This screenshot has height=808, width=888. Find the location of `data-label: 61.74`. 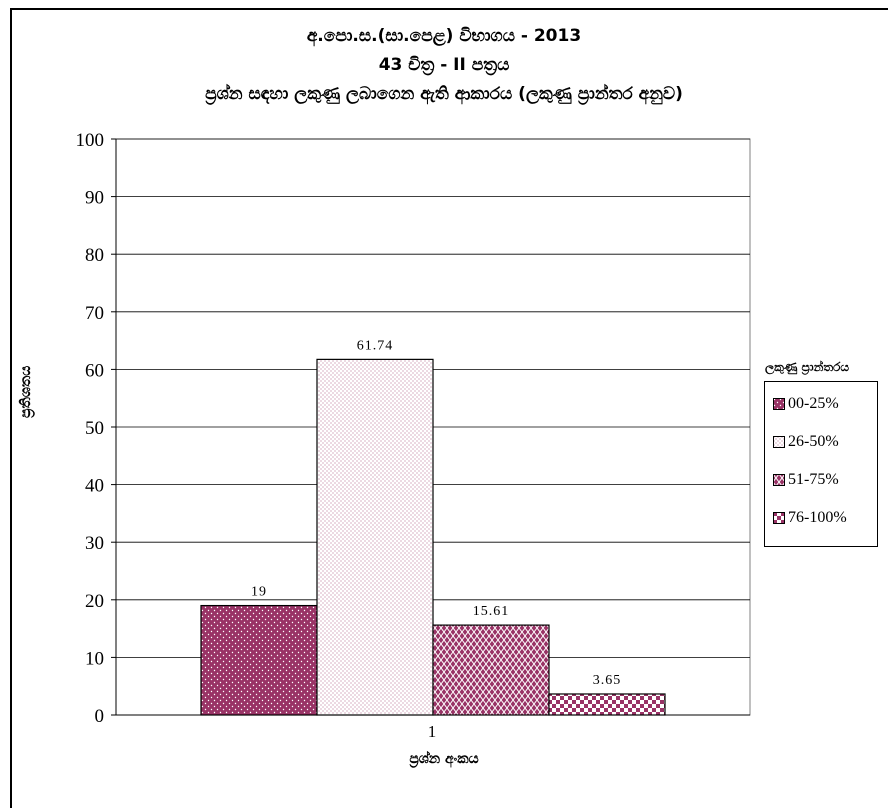

data-label: 61.74 is located at coordinates (375, 345).